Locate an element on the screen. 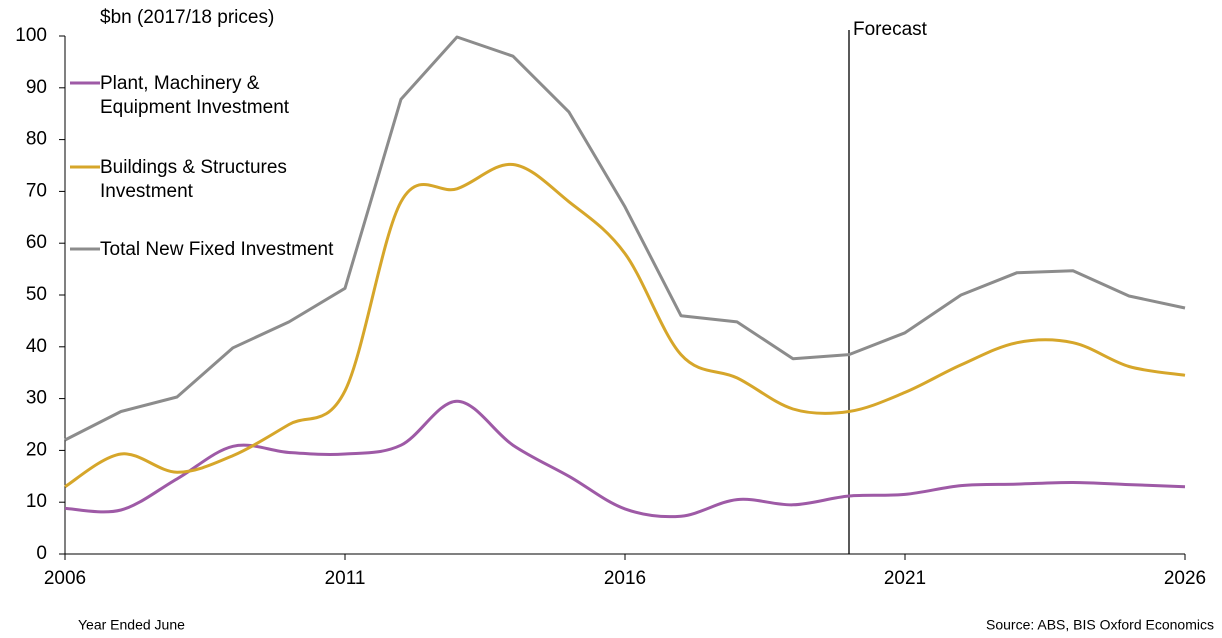  forecast-label: Forecast is located at coordinates (890, 29).